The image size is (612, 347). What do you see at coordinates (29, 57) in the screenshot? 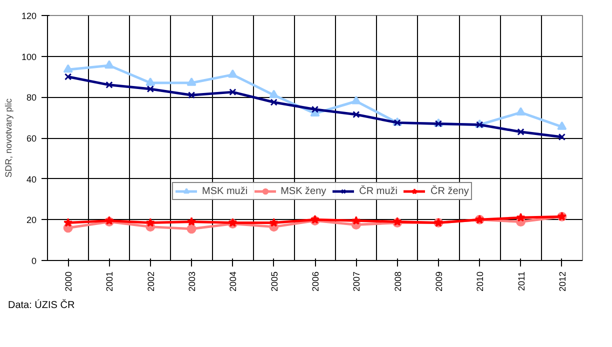
I see `y-tick-label: 100` at bounding box center [29, 57].